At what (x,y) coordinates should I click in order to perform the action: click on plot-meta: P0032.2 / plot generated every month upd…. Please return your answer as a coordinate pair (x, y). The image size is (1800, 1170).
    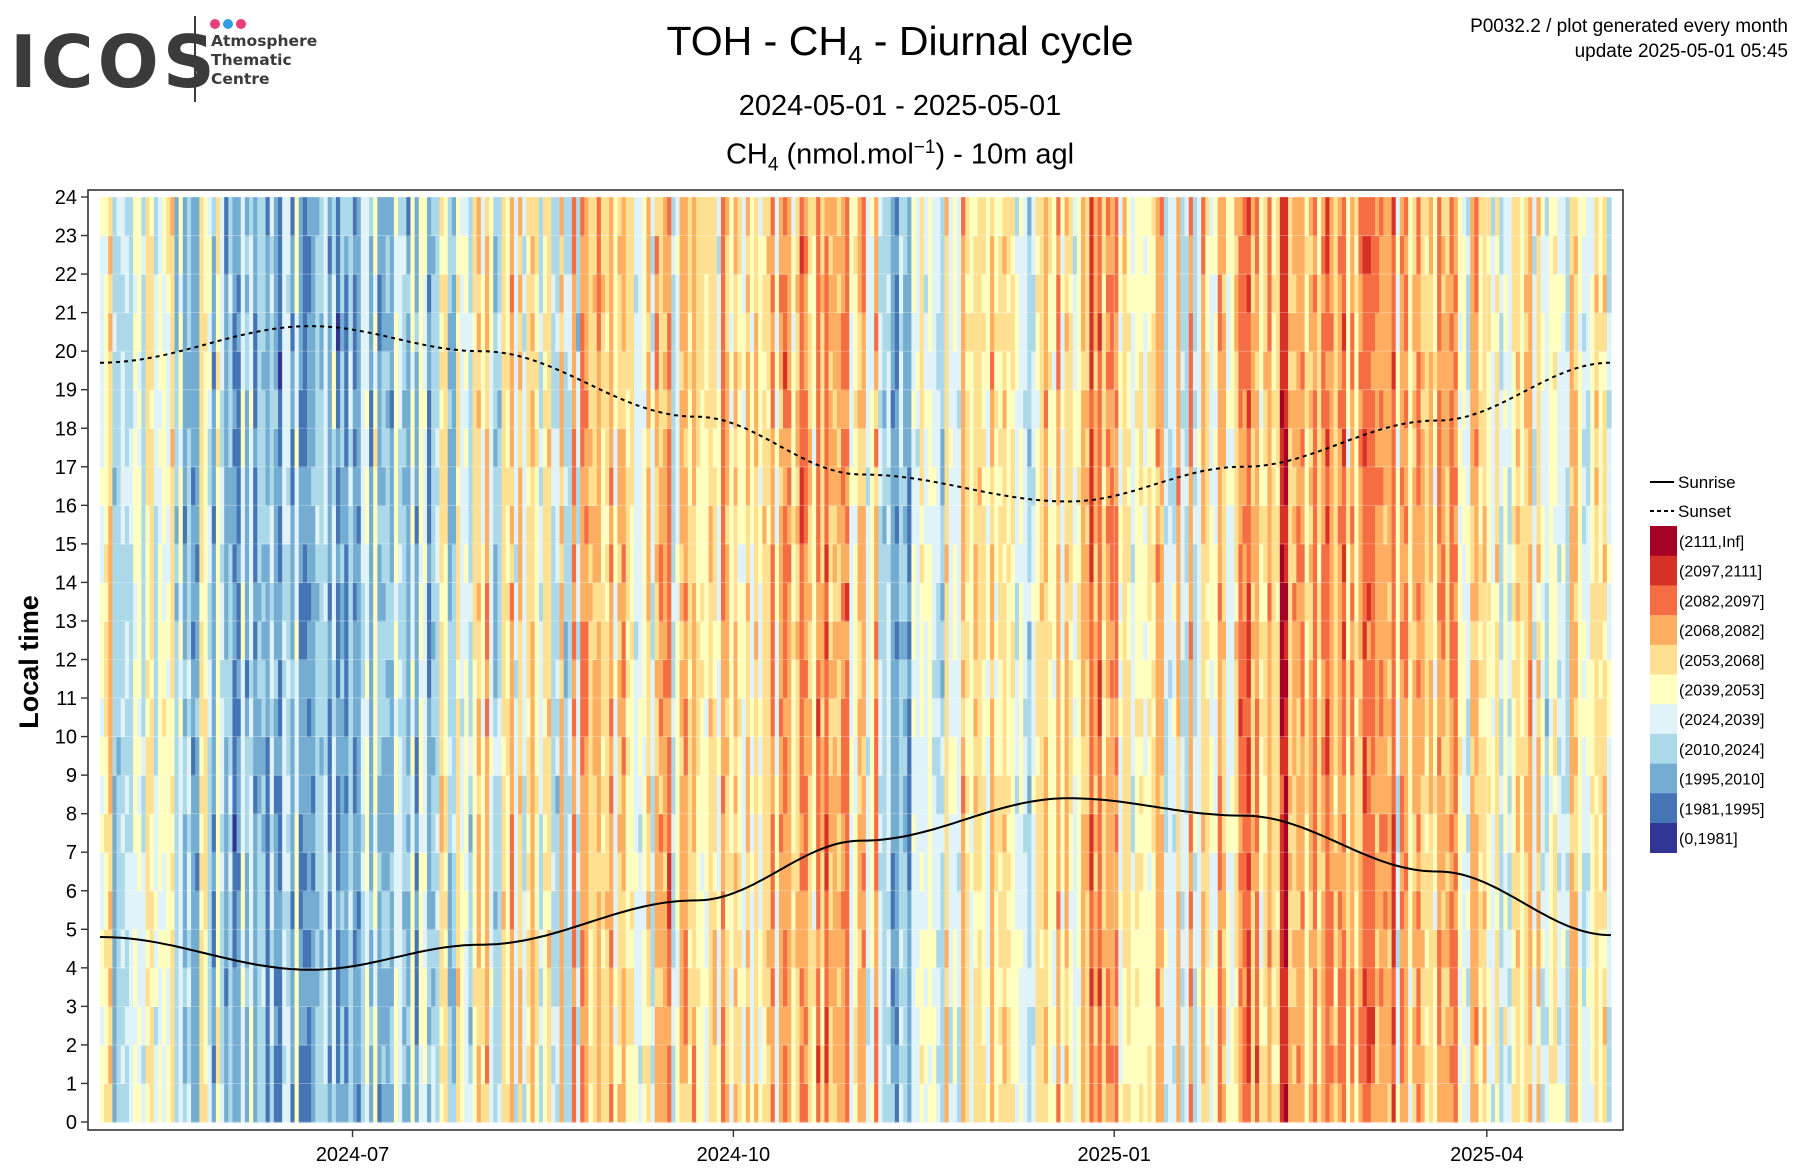
    Looking at the image, I should click on (1629, 39).